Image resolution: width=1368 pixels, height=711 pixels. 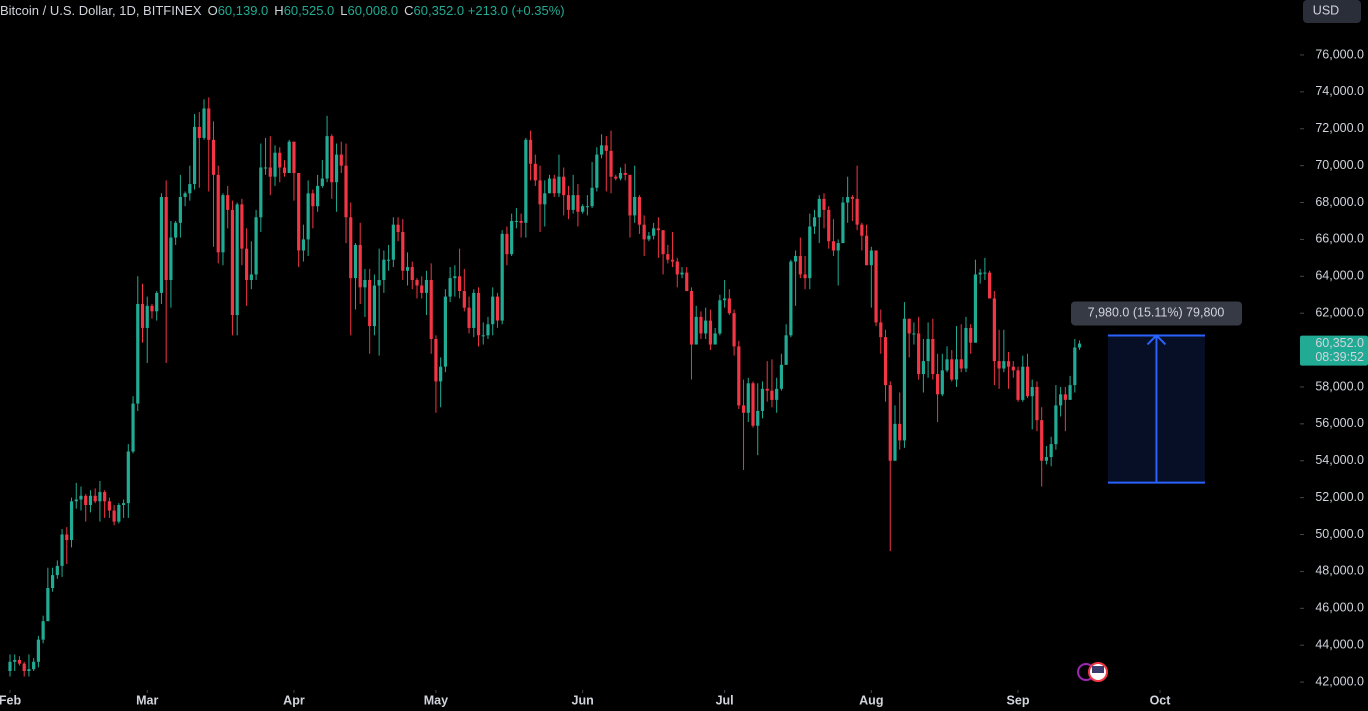 What do you see at coordinates (1339, 497) in the screenshot?
I see `y-tick-label: 52,000.0` at bounding box center [1339, 497].